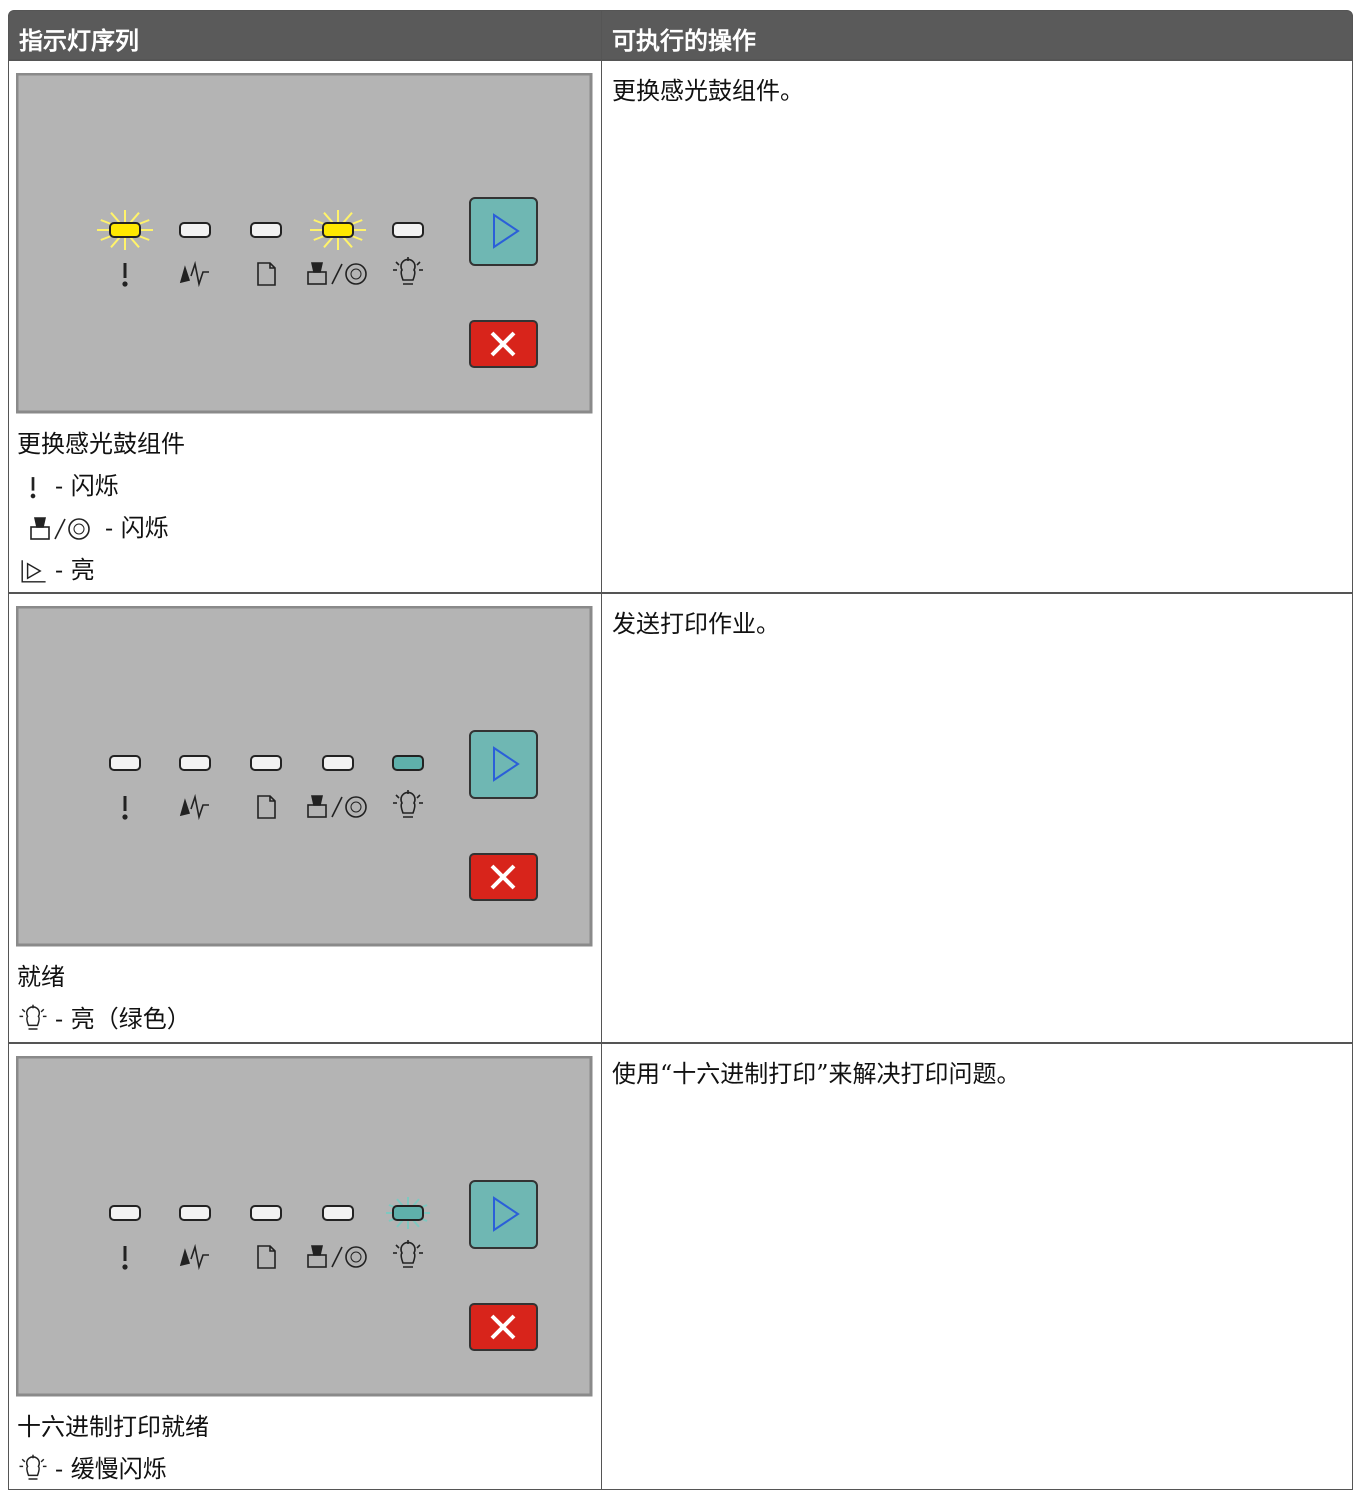 Image resolution: width=1354 pixels, height=1490 pixels. Describe the element at coordinates (104, 1019) in the screenshot. I see `legend-line: - 亮（绿色）` at that location.